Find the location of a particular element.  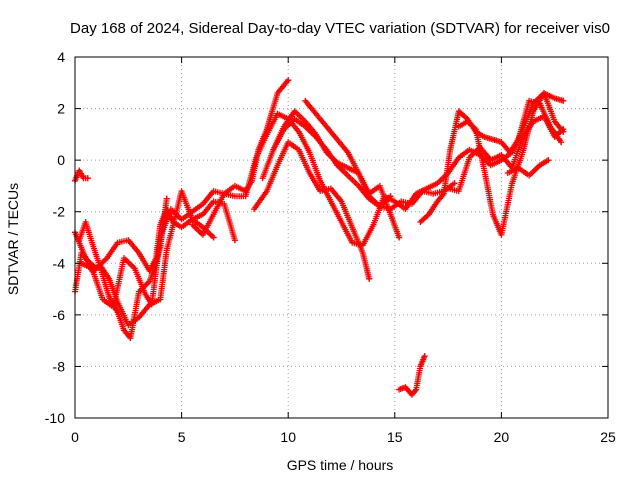

y-tick-label: 2 is located at coordinates (61, 109).